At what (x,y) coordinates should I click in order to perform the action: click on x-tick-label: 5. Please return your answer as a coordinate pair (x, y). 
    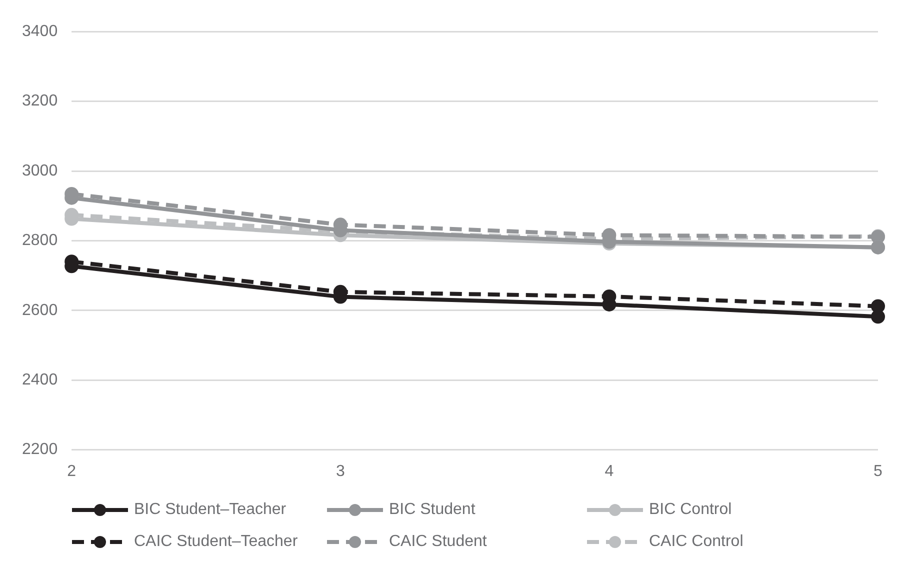
    Looking at the image, I should click on (878, 471).